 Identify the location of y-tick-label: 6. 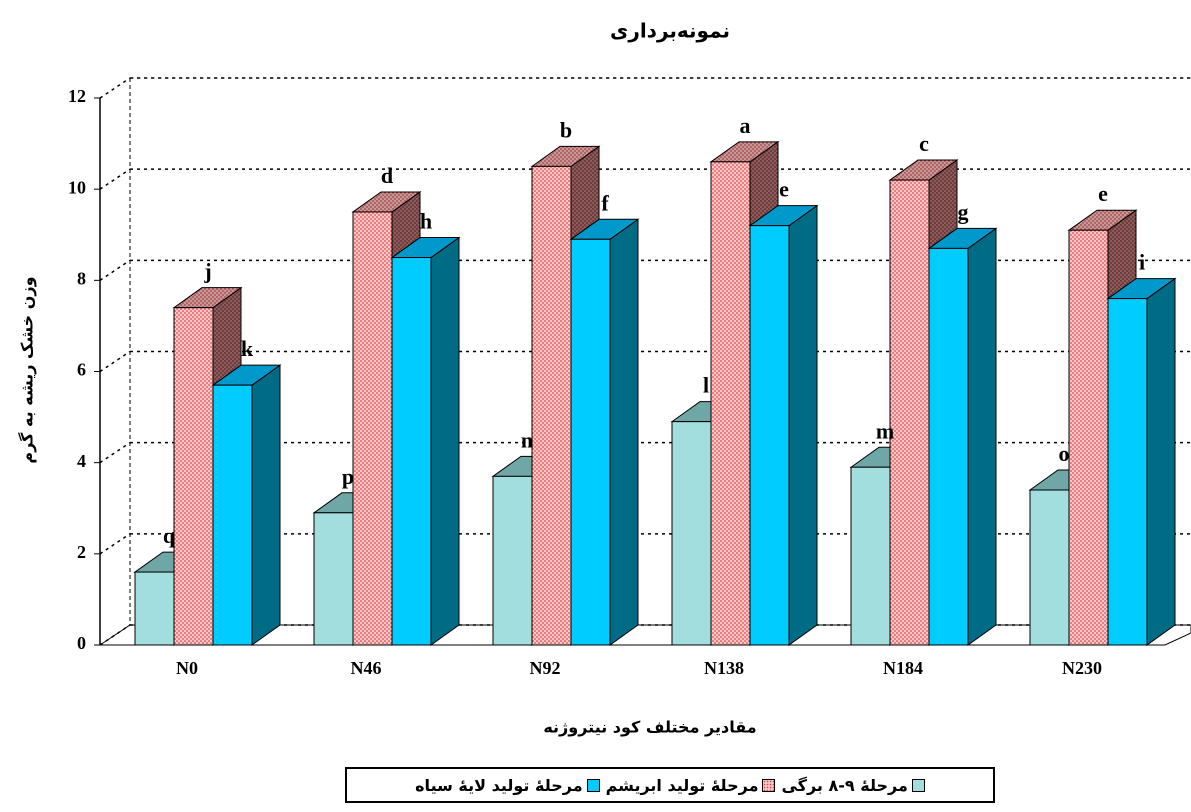
(81, 370).